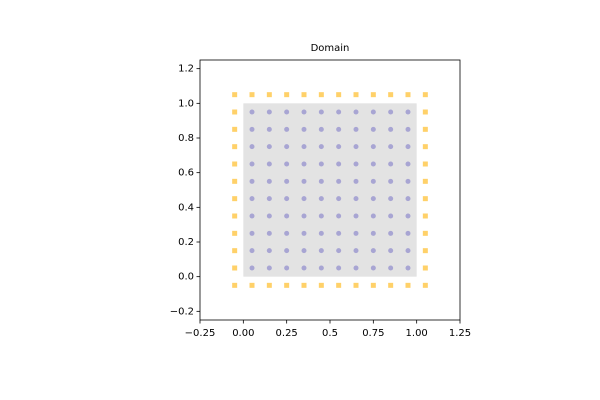 This screenshot has height=400, width=600. What do you see at coordinates (460, 333) in the screenshot?
I see `x-tick-label: 1.25` at bounding box center [460, 333].